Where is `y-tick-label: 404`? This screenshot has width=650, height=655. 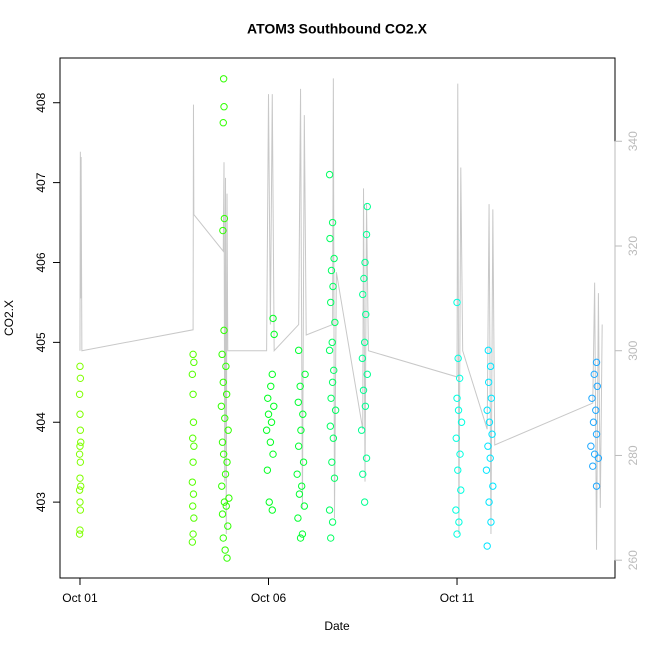
y-tick-label: 404 is located at coordinates (41, 422).